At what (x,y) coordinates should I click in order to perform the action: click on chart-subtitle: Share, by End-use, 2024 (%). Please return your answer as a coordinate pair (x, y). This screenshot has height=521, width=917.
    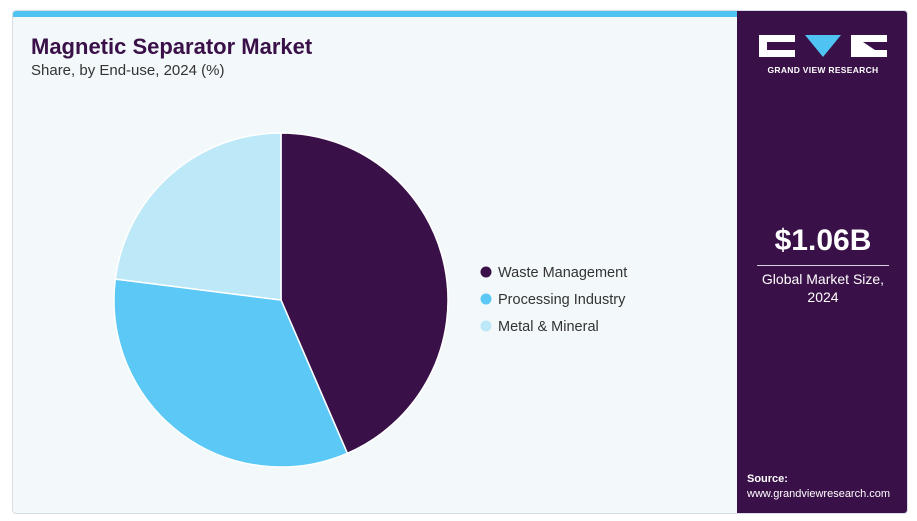
    Looking at the image, I should click on (128, 70).